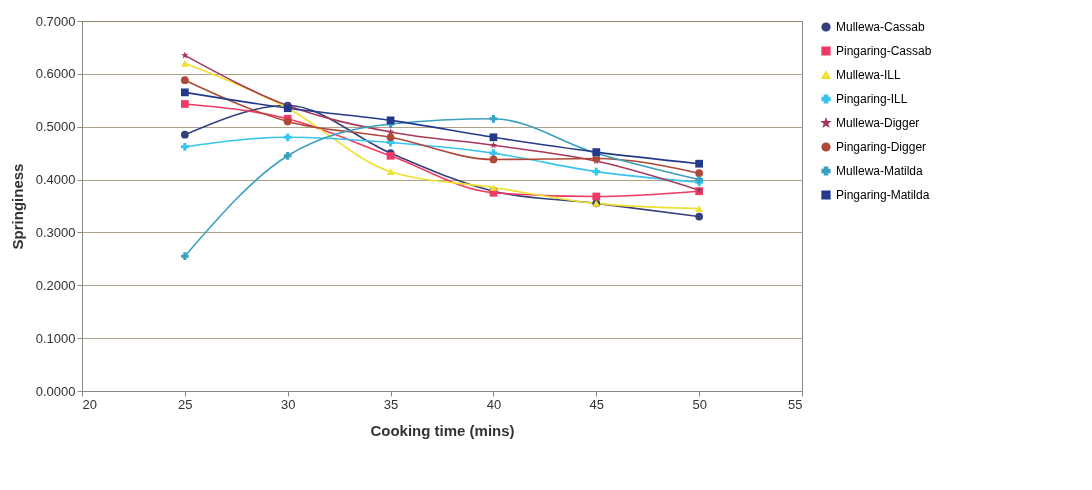 This screenshot has width=1092, height=490. Describe the element at coordinates (185, 404) in the screenshot. I see `x-tick-label: 25` at that location.